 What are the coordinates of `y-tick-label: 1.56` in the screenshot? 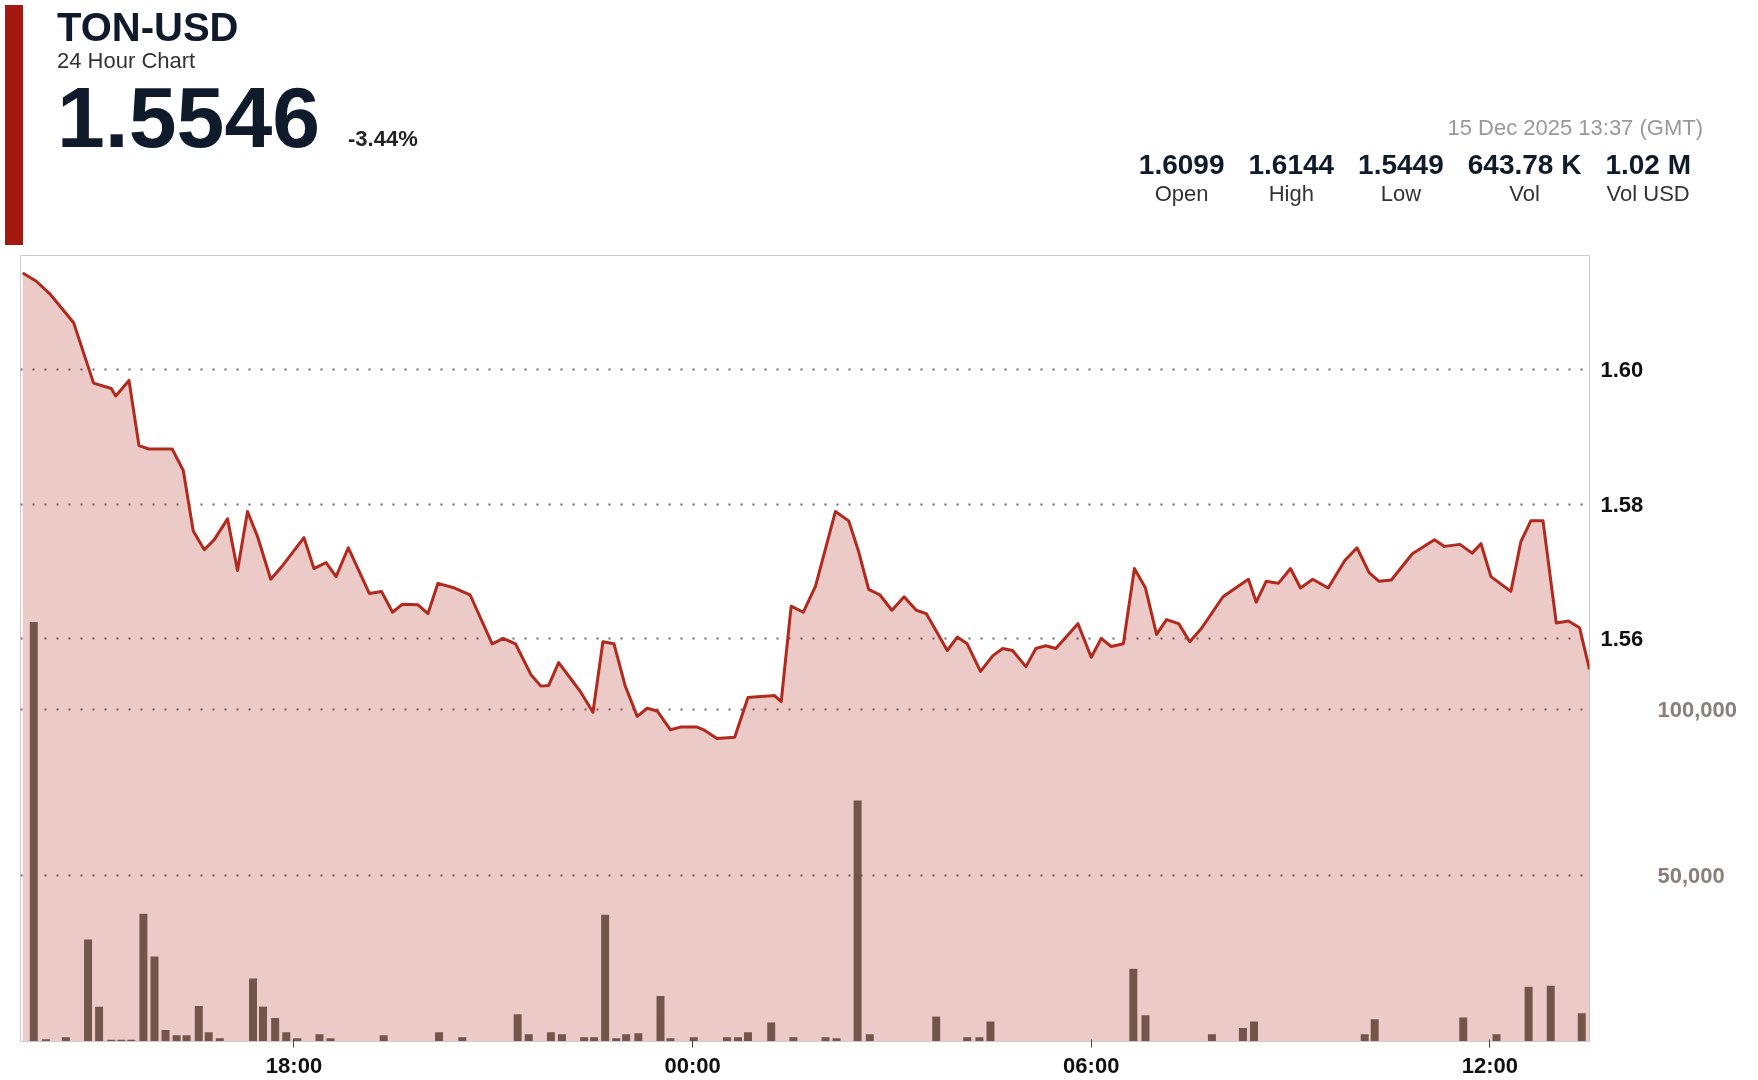 It's located at (1622, 638).